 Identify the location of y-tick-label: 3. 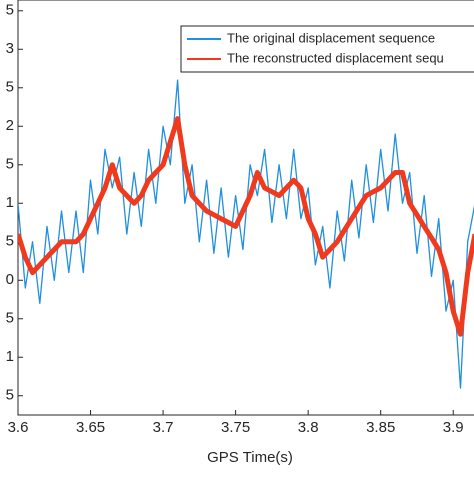
(10, 48).